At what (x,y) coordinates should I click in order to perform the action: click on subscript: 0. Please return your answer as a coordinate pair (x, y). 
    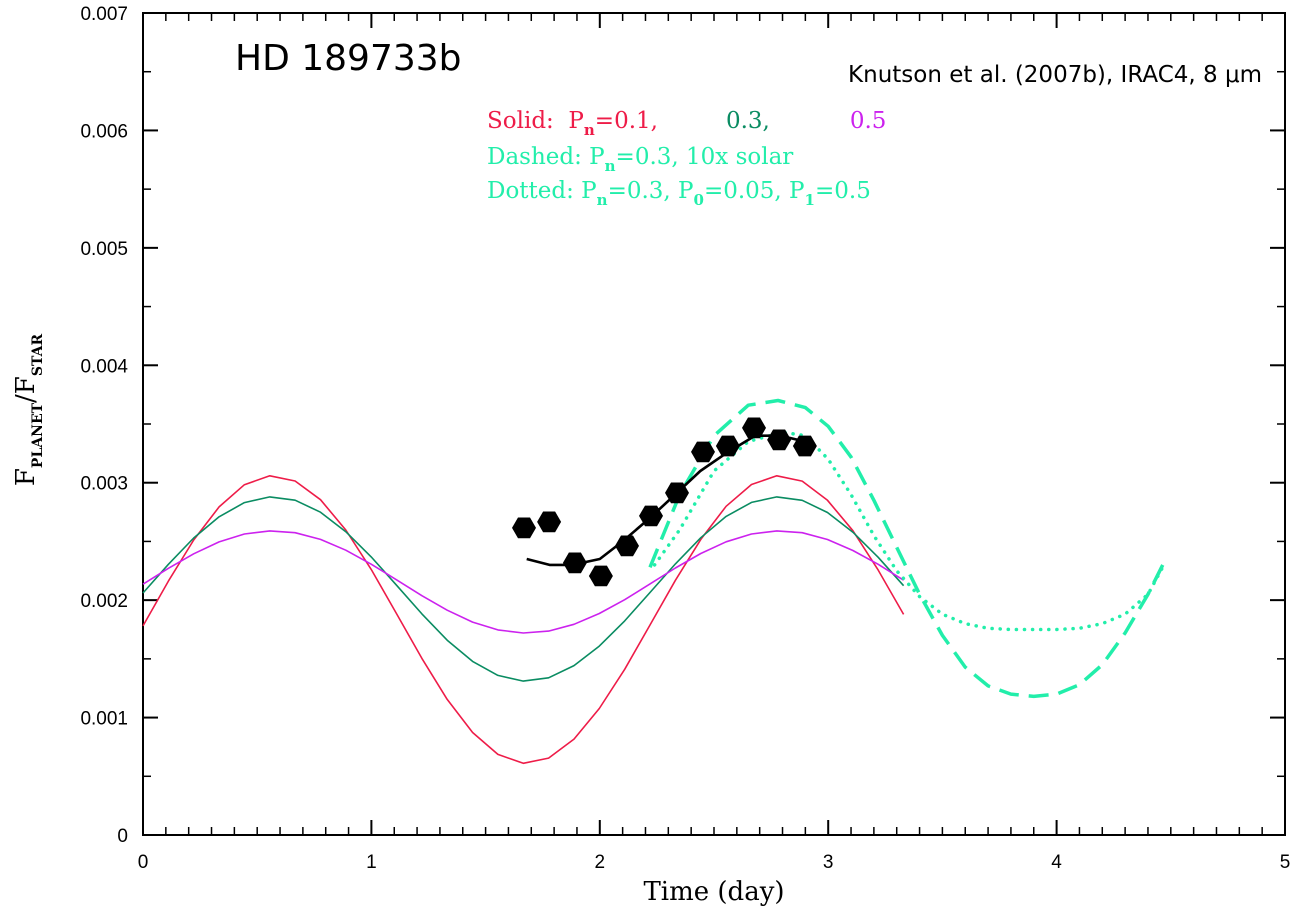
    Looking at the image, I should click on (699, 200).